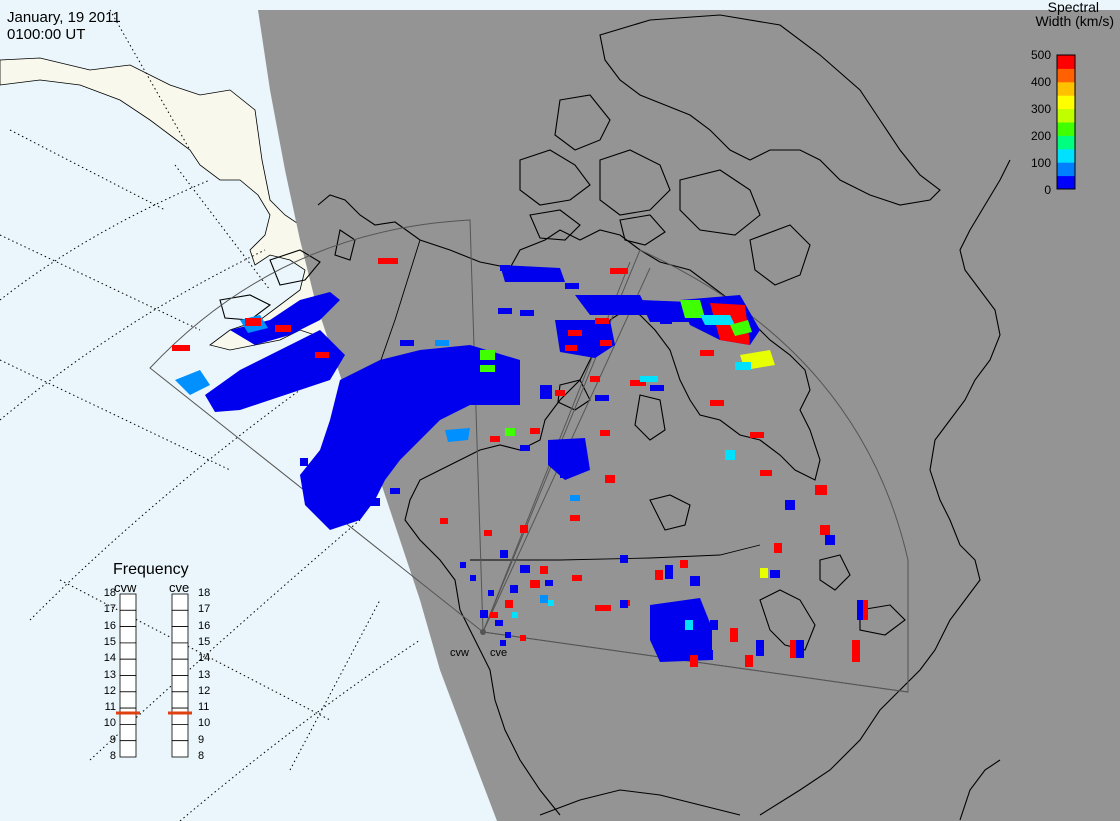 This screenshot has width=1120, height=821. Describe the element at coordinates (112, 756) in the screenshot. I see `frequency-tick-left: 8` at that location.